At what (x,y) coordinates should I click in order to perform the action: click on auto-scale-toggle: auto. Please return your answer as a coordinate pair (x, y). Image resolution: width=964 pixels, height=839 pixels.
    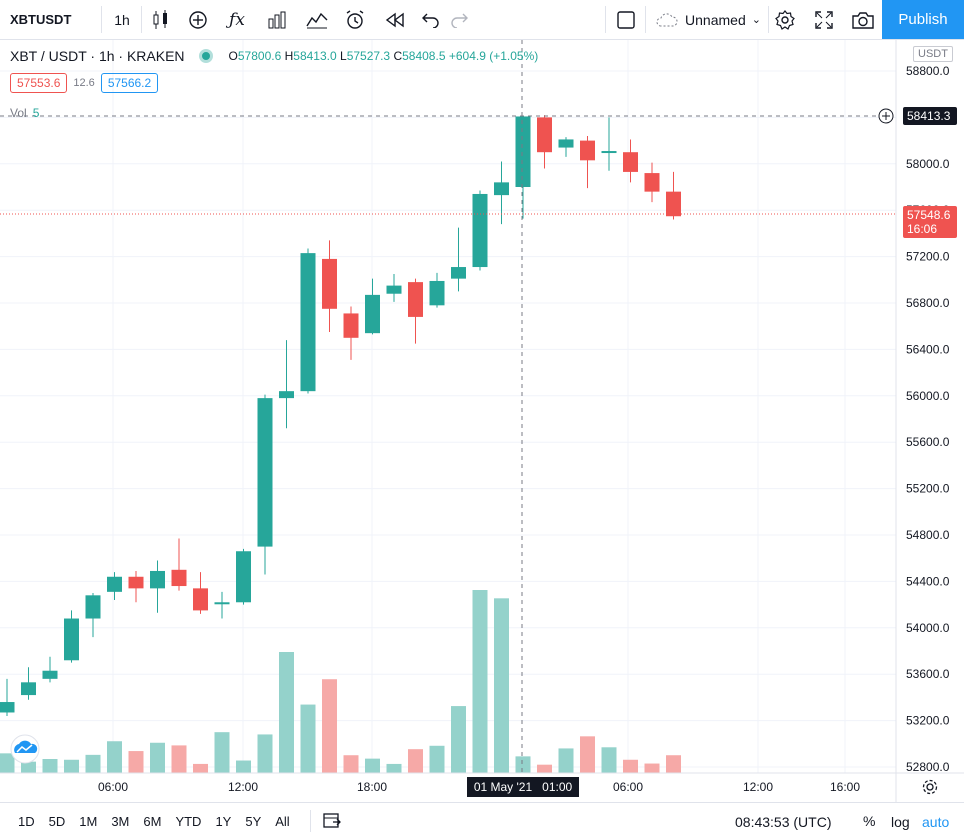
    Looking at the image, I should click on (936, 822).